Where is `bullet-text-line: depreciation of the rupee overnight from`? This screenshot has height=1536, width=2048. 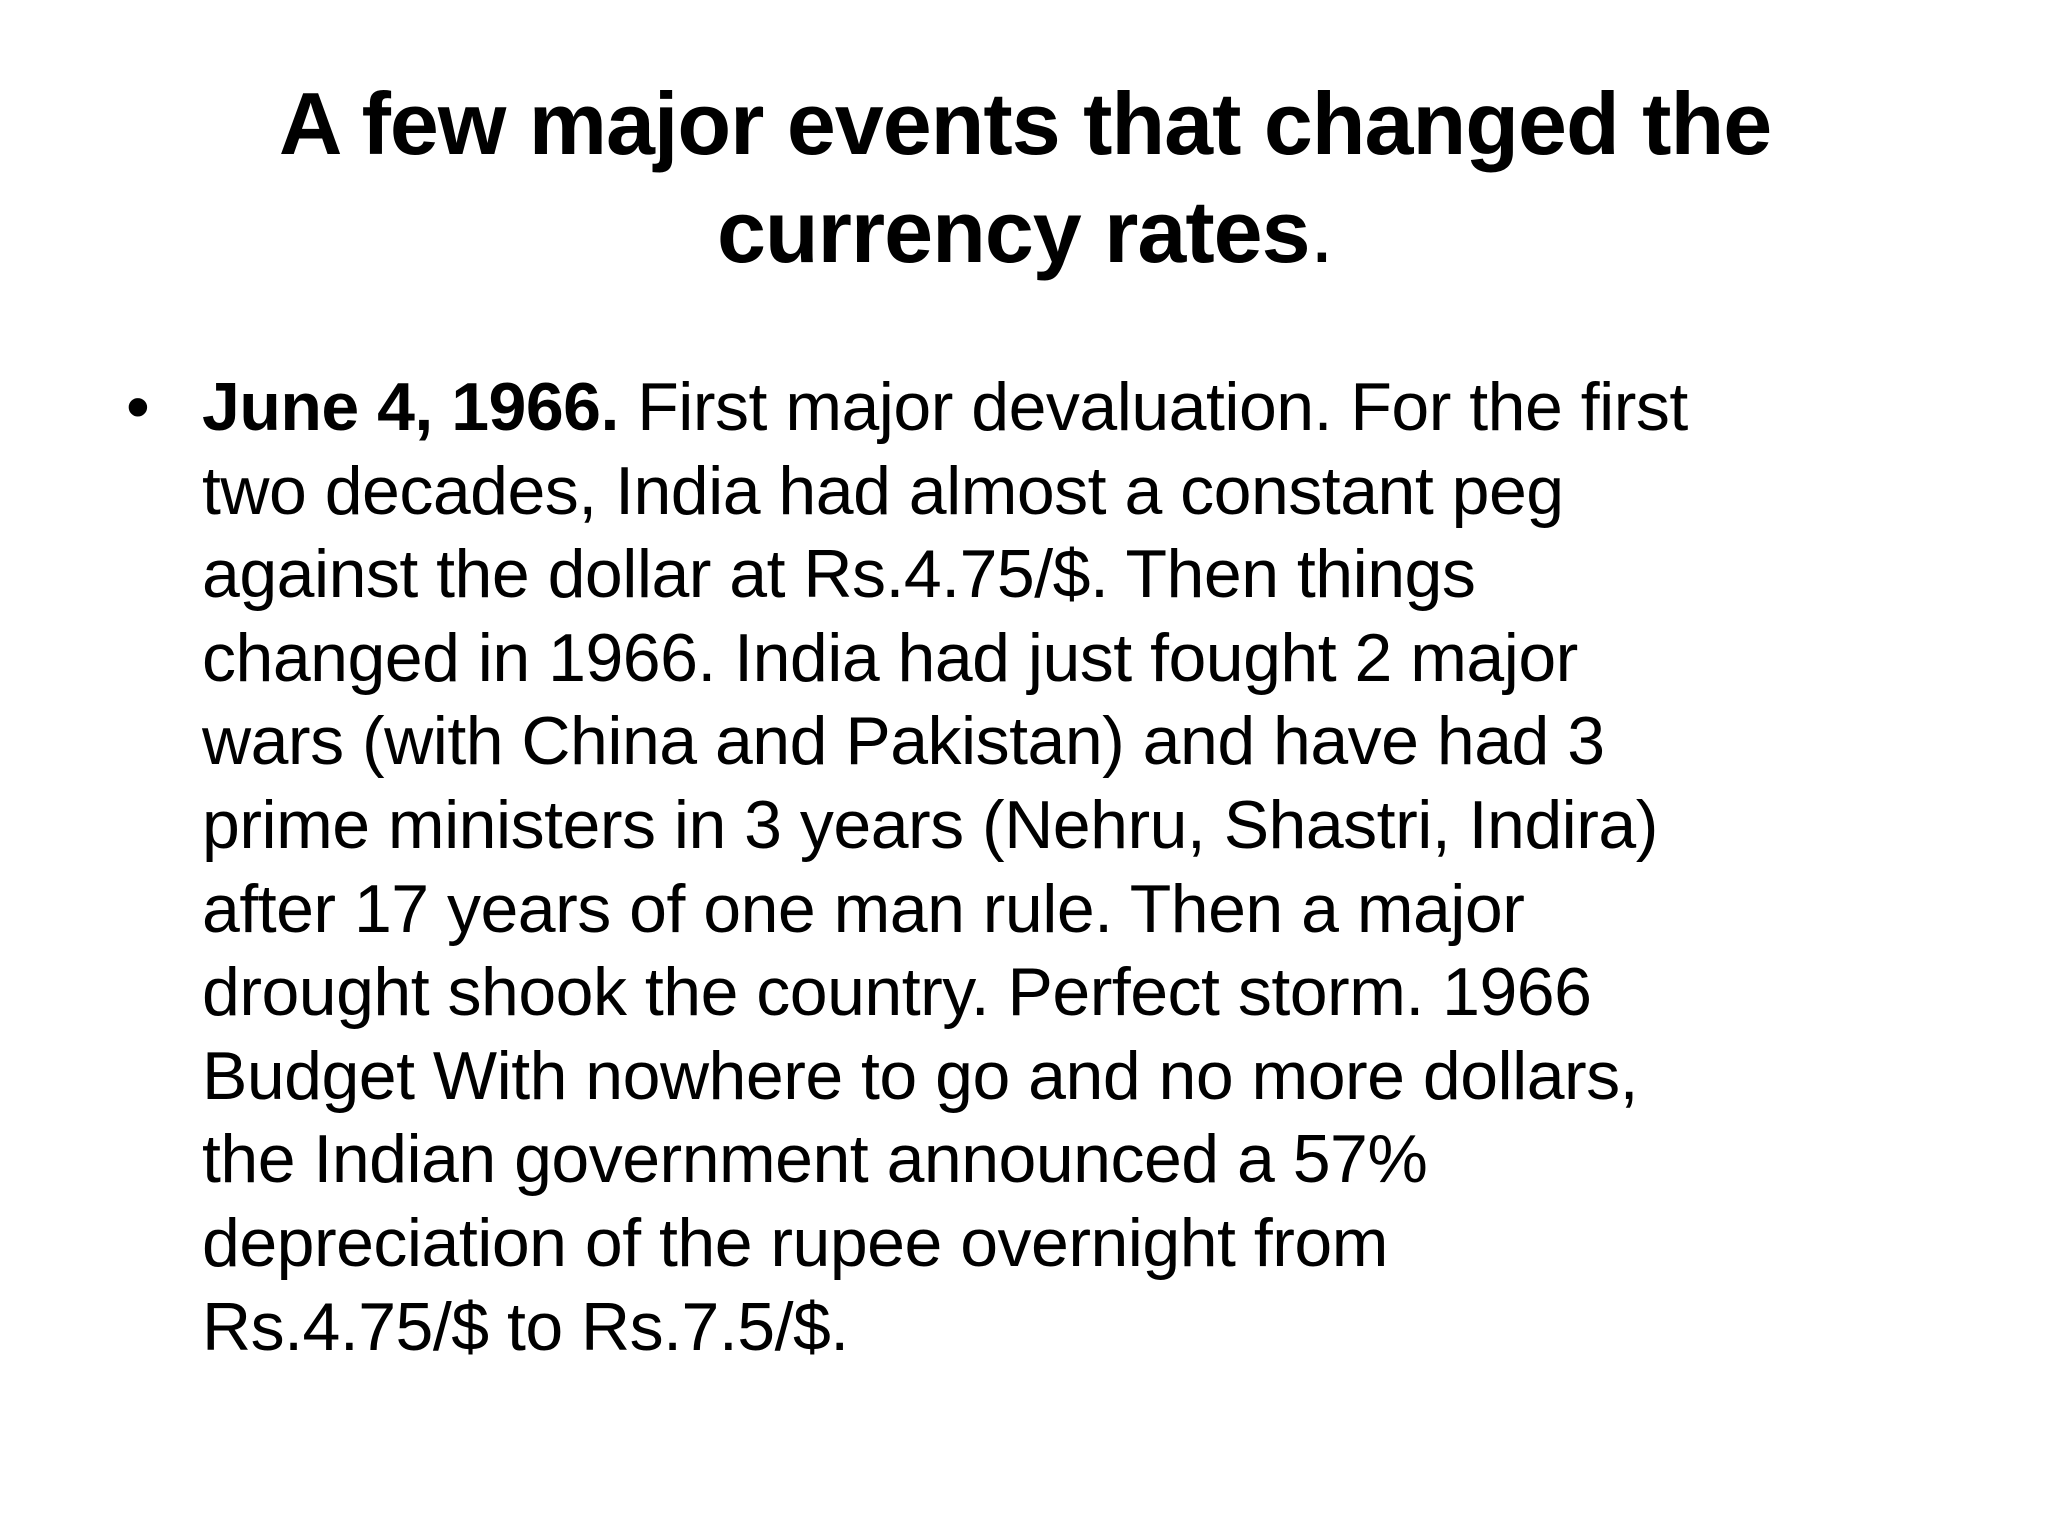 bullet-text-line: depreciation of the rupee overnight from is located at coordinates (795, 1242).